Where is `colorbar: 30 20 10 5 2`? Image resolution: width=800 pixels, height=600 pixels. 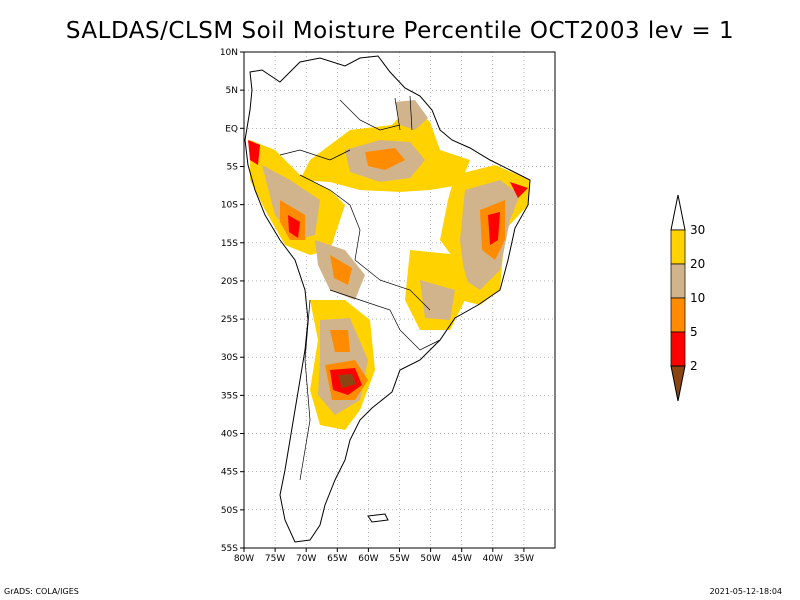 colorbar: 30 20 10 5 2 is located at coordinates (687, 298).